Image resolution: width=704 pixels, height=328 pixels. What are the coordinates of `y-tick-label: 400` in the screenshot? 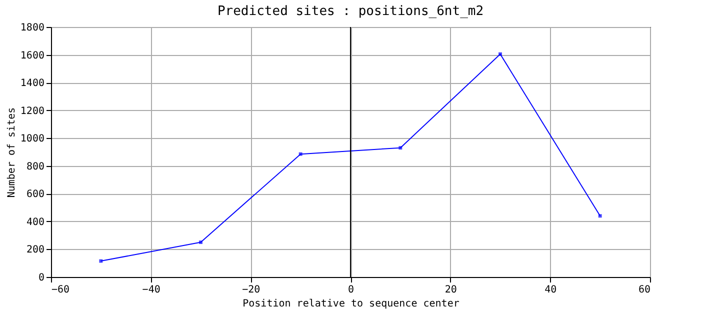 It's located at (35, 222).